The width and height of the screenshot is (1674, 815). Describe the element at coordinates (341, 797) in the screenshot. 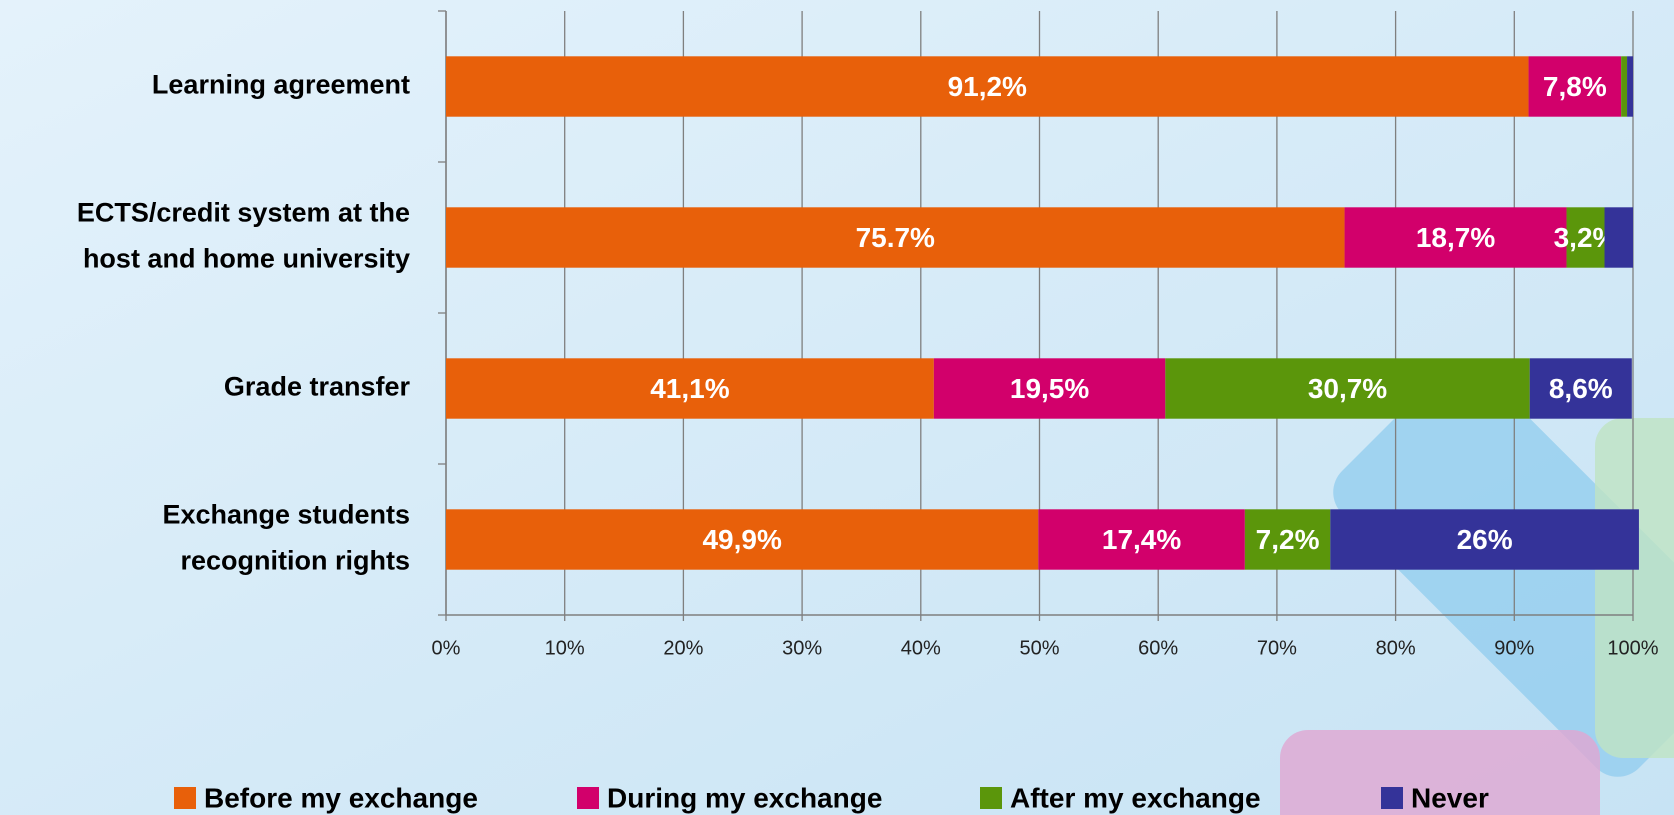

I see `legend-label: Before my exchange` at that location.